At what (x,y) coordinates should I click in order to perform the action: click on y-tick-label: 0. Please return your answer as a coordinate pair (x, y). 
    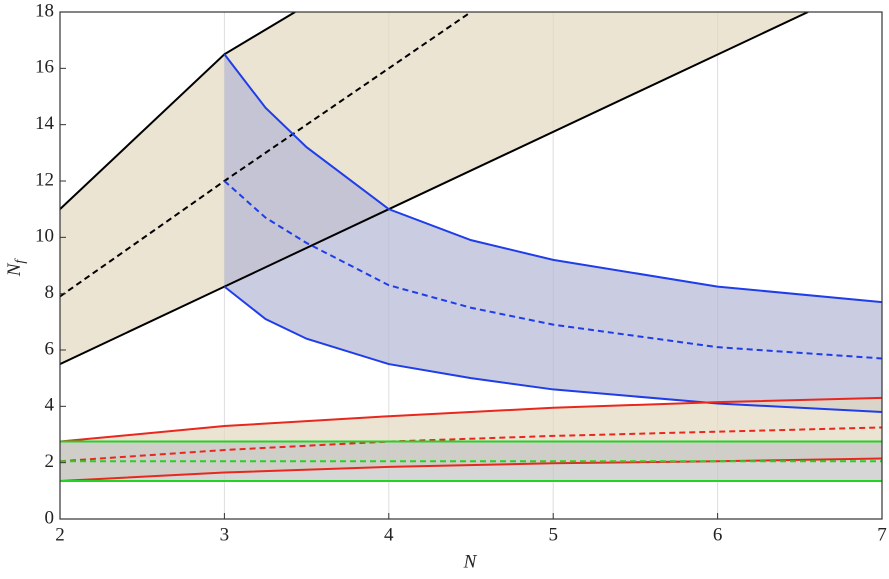
    Looking at the image, I should click on (50, 517).